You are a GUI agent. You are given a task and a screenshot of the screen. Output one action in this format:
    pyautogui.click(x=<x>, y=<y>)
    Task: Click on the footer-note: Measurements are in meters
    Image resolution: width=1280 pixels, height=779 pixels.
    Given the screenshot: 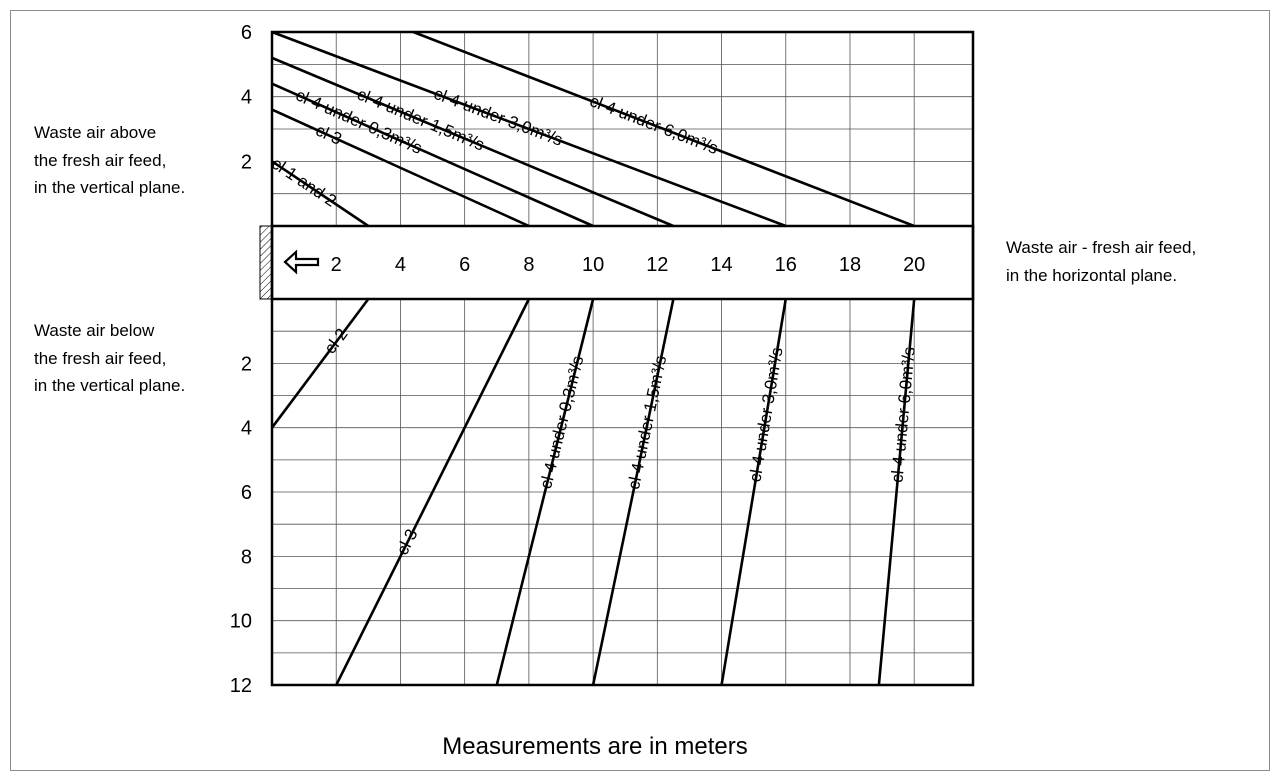 What is the action you would take?
    pyautogui.click(x=594, y=746)
    